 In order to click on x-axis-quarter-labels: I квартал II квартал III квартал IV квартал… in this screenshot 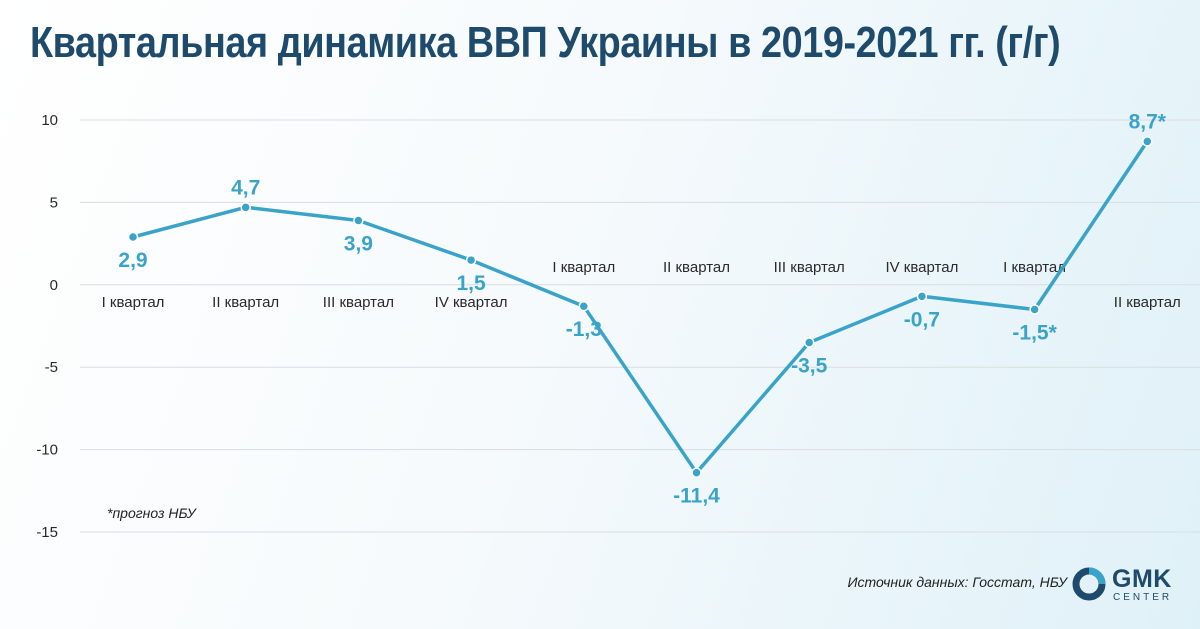, I will do `click(641, 285)`.